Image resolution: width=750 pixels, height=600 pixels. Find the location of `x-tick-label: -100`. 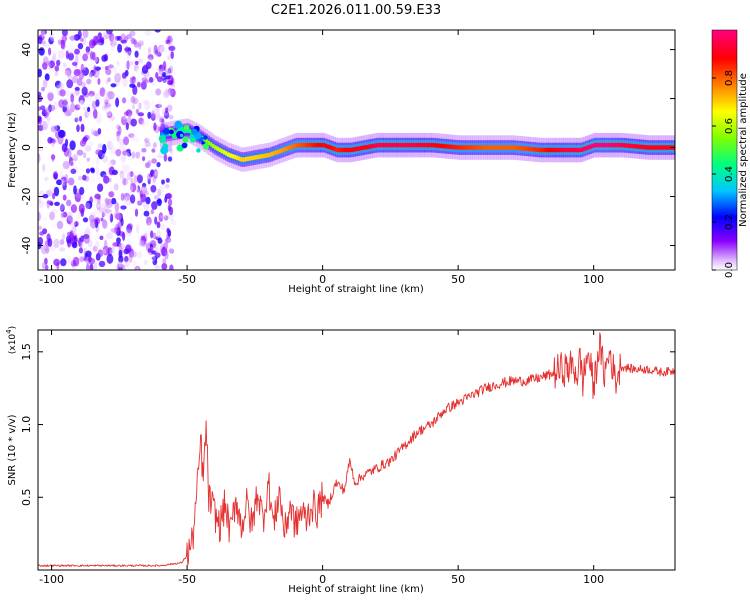

x-tick-label: -100 is located at coordinates (51, 579).